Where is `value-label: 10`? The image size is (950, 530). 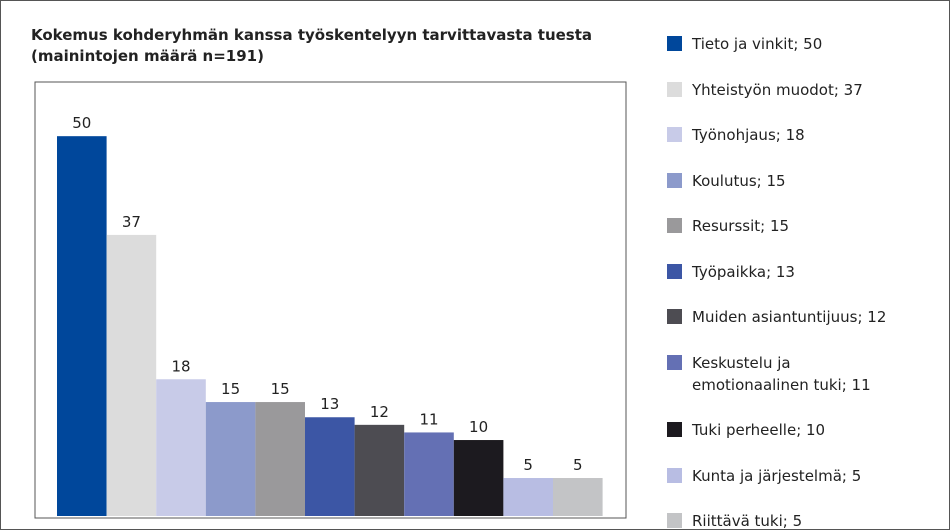
value-label: 10 is located at coordinates (478, 427).